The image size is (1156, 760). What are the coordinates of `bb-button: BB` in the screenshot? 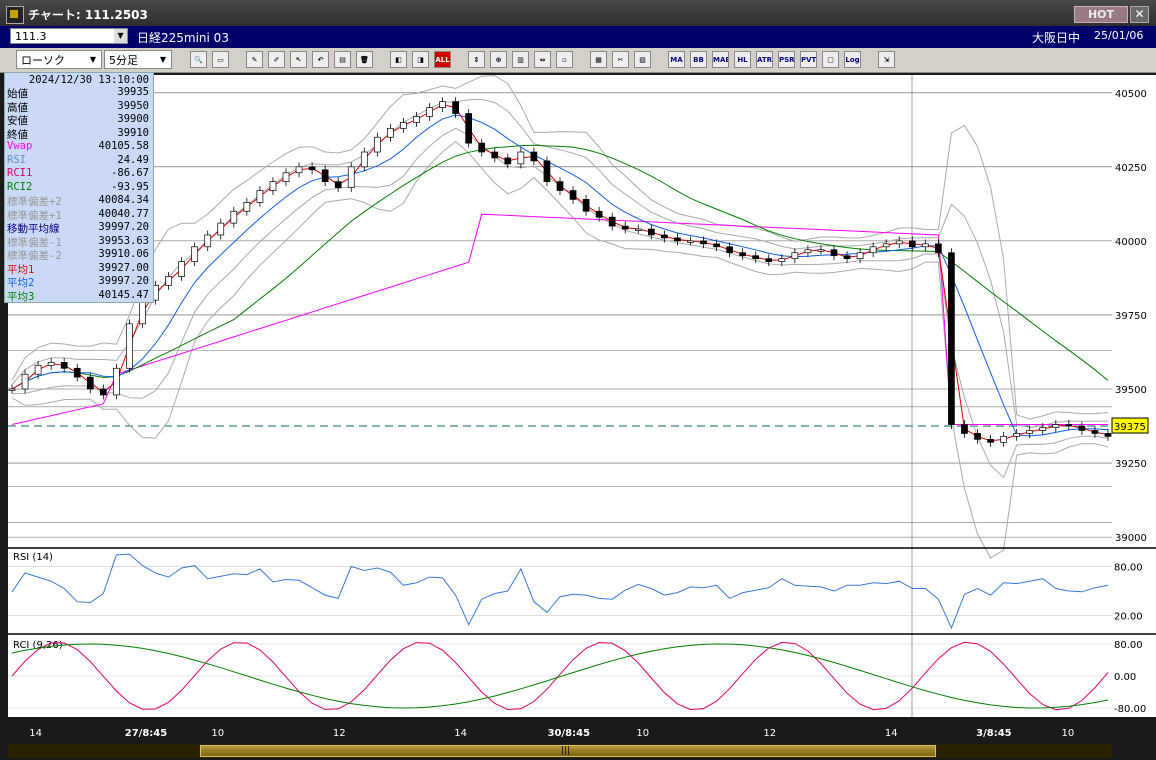 It's located at (698, 59).